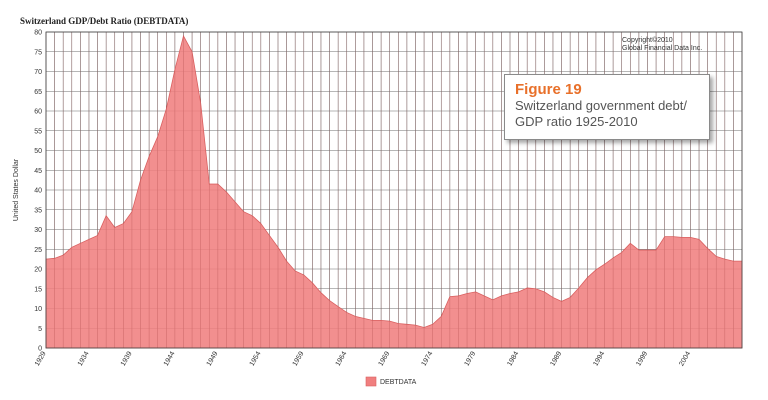  I want to click on y-tick-label: 80, so click(38, 33).